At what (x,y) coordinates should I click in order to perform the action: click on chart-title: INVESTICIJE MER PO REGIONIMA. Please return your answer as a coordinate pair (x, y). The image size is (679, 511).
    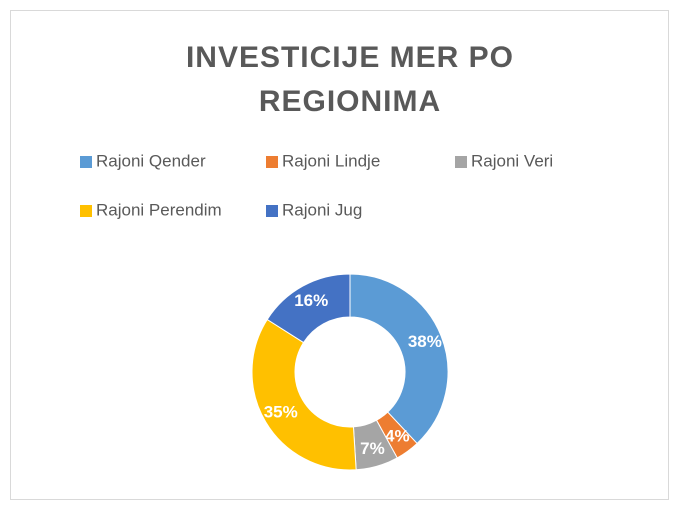
    Looking at the image, I should click on (350, 79).